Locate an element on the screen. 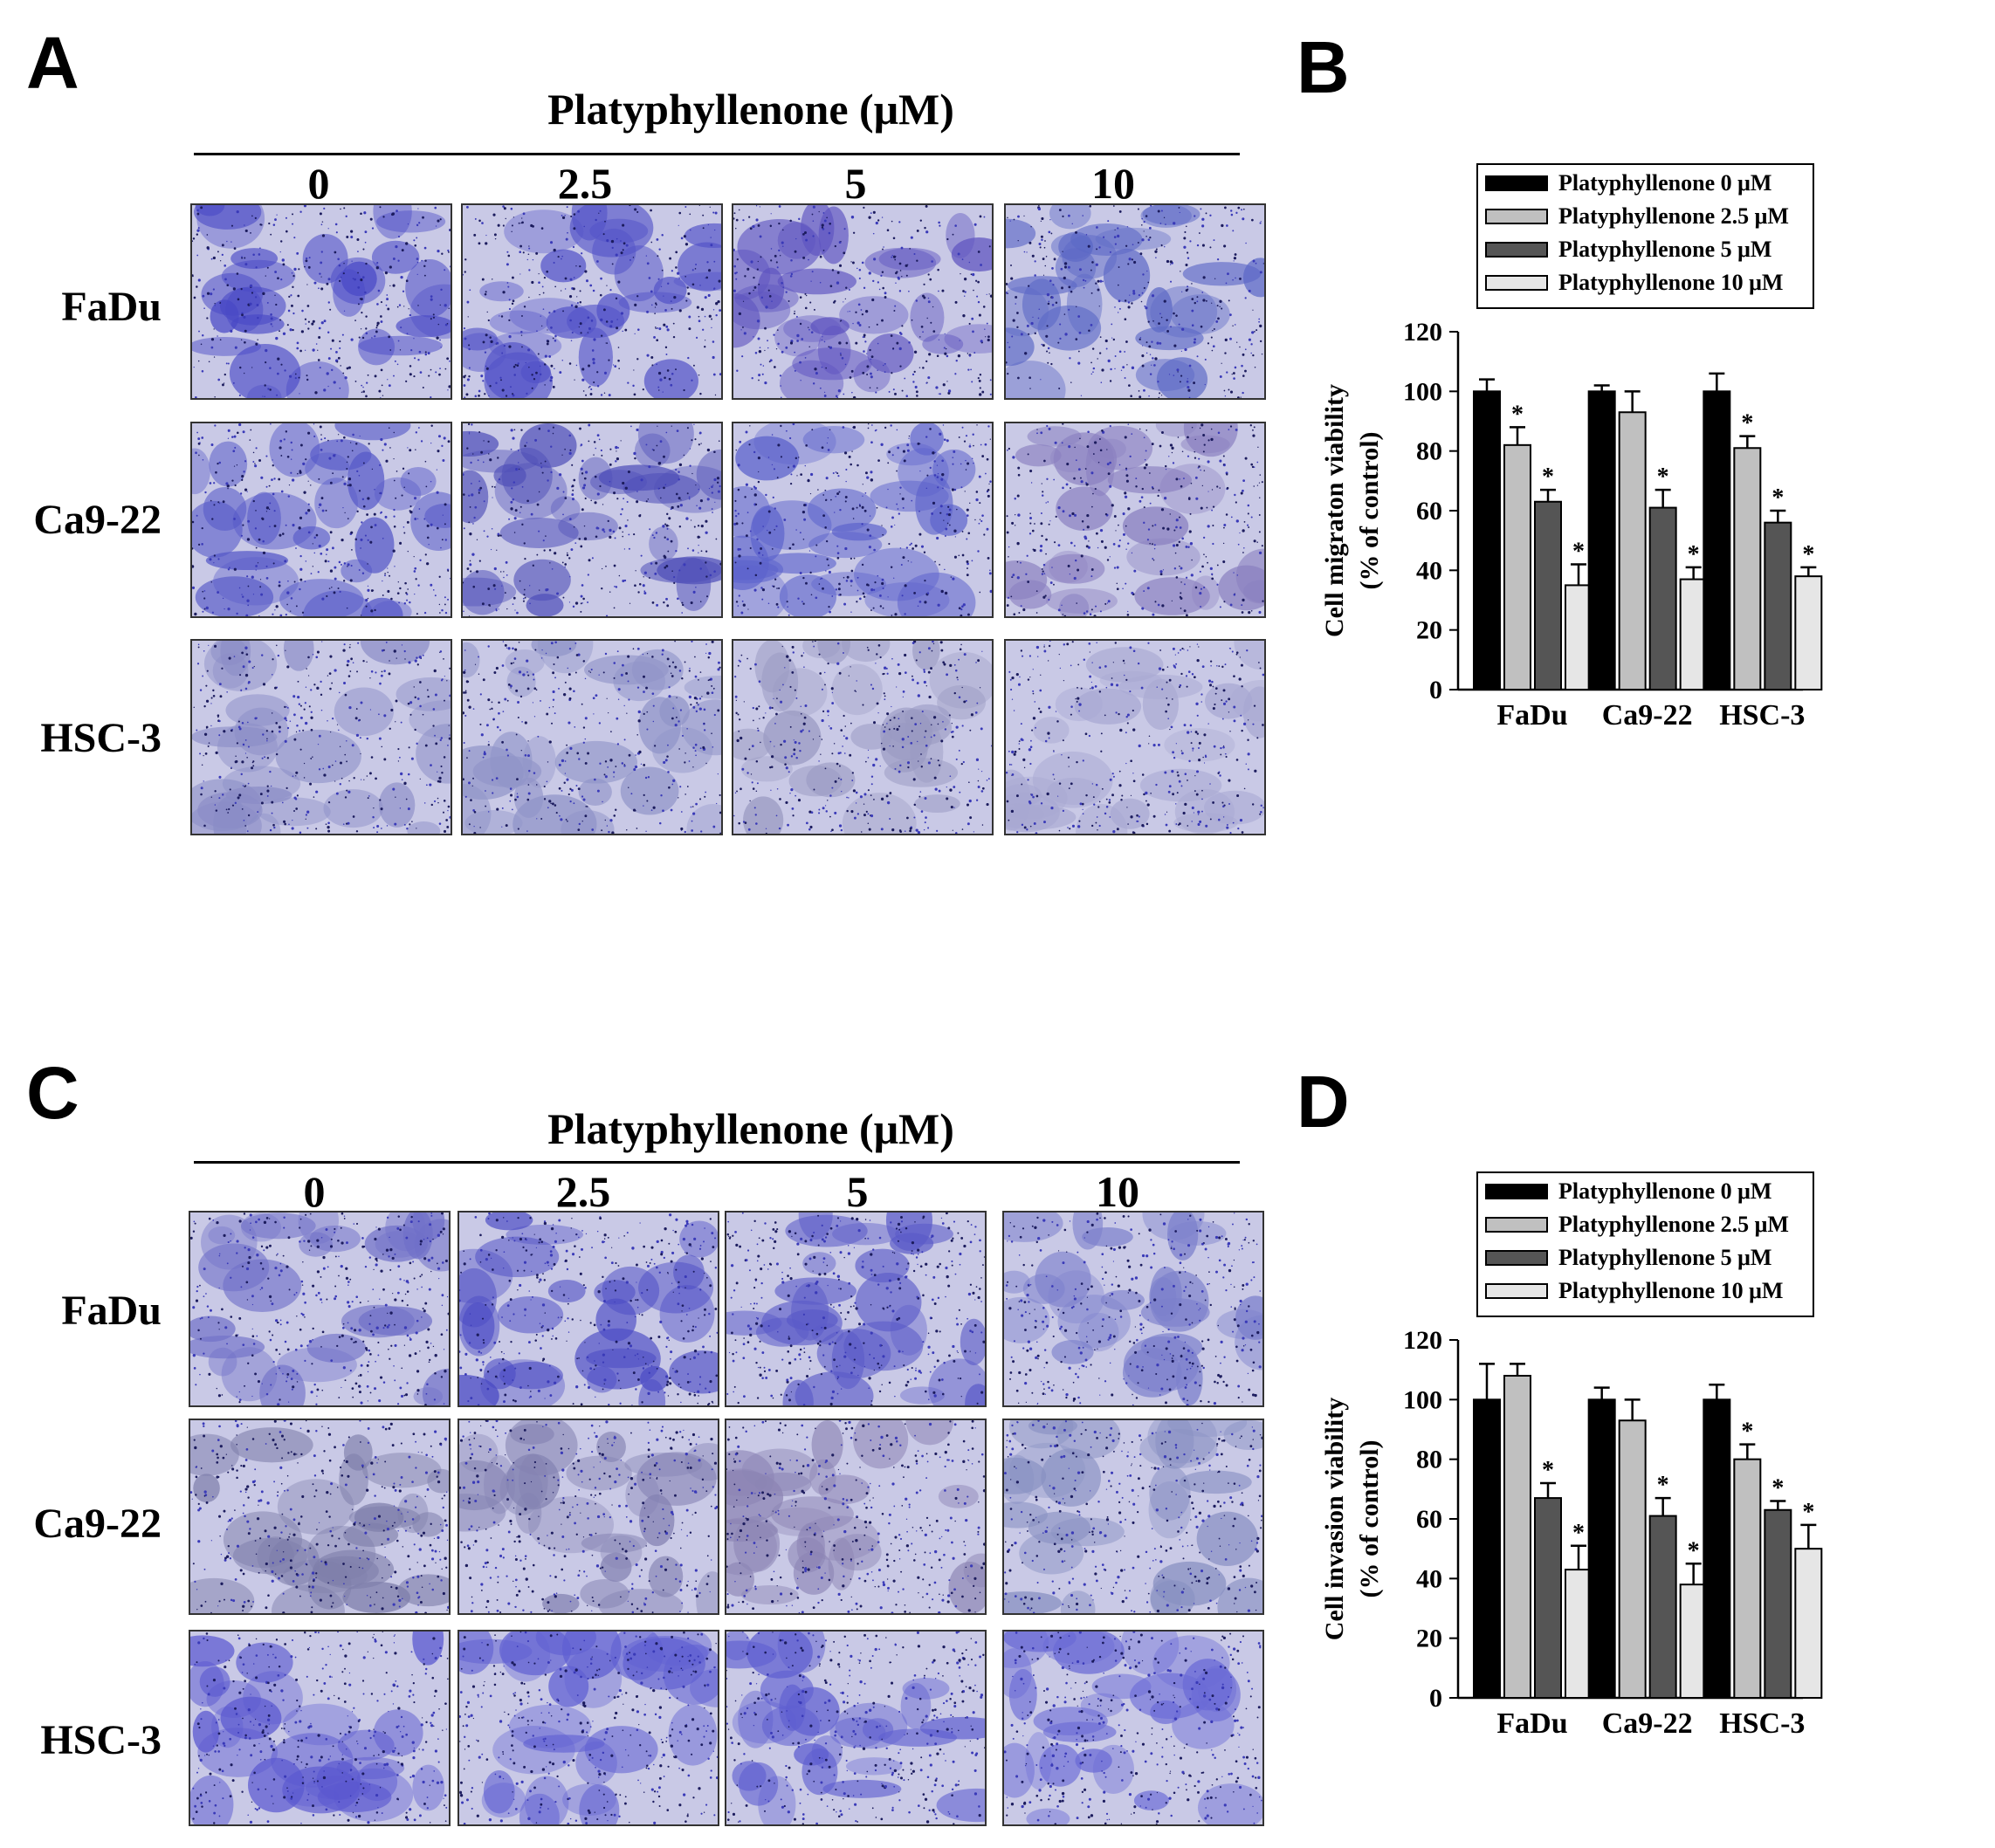 This screenshot has height=1848, width=1995. migration-chart-significance-0-1: * is located at coordinates (1517, 415).